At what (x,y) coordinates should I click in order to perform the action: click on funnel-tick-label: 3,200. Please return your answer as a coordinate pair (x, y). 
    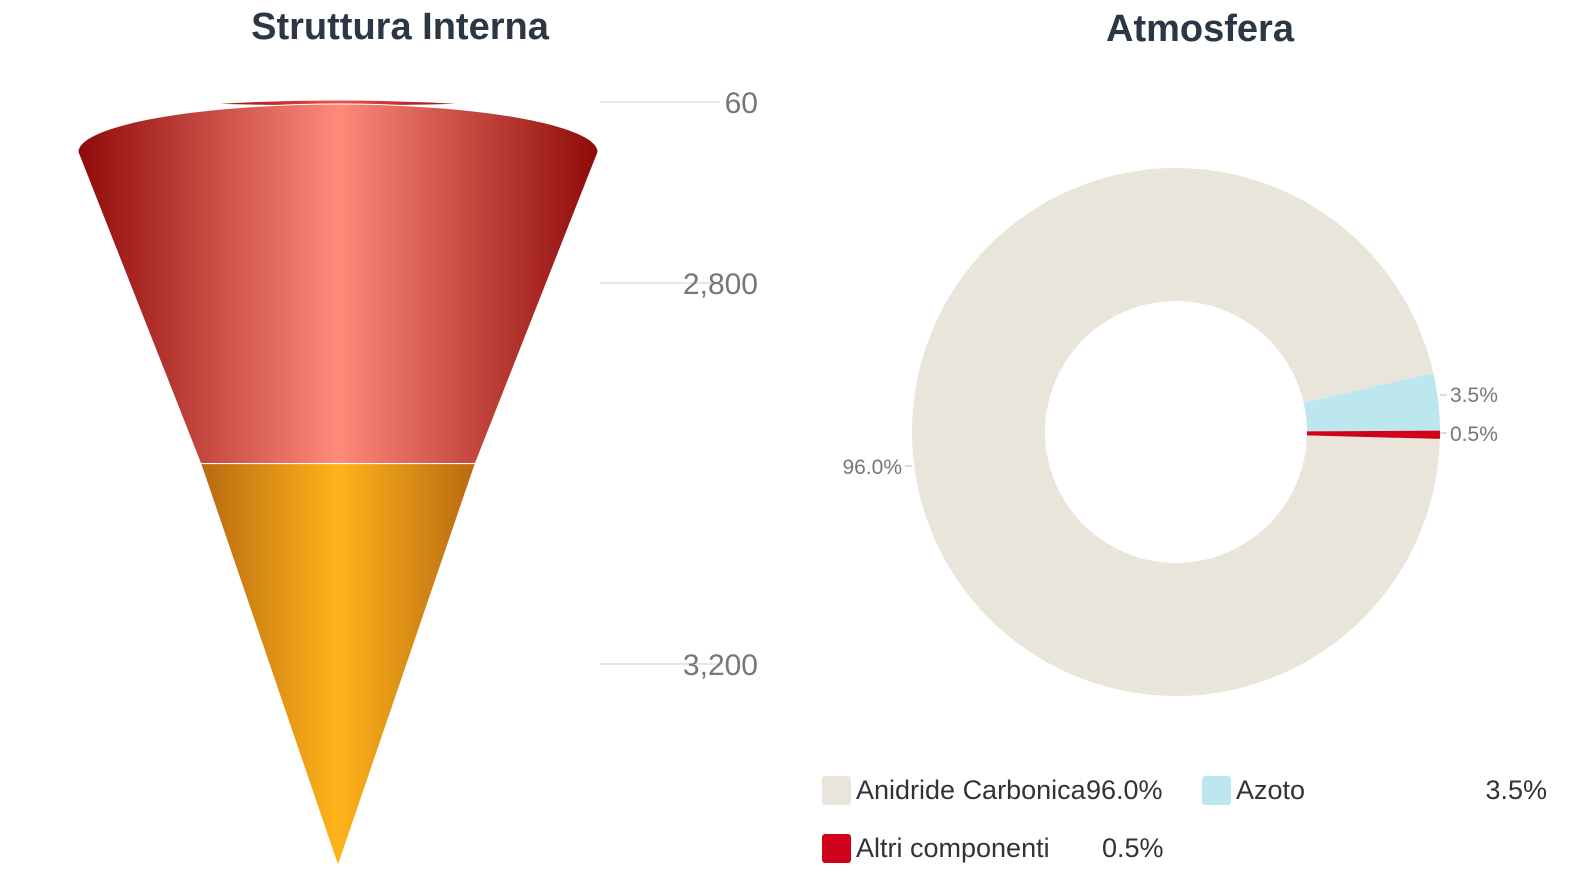
    Looking at the image, I should click on (720, 665).